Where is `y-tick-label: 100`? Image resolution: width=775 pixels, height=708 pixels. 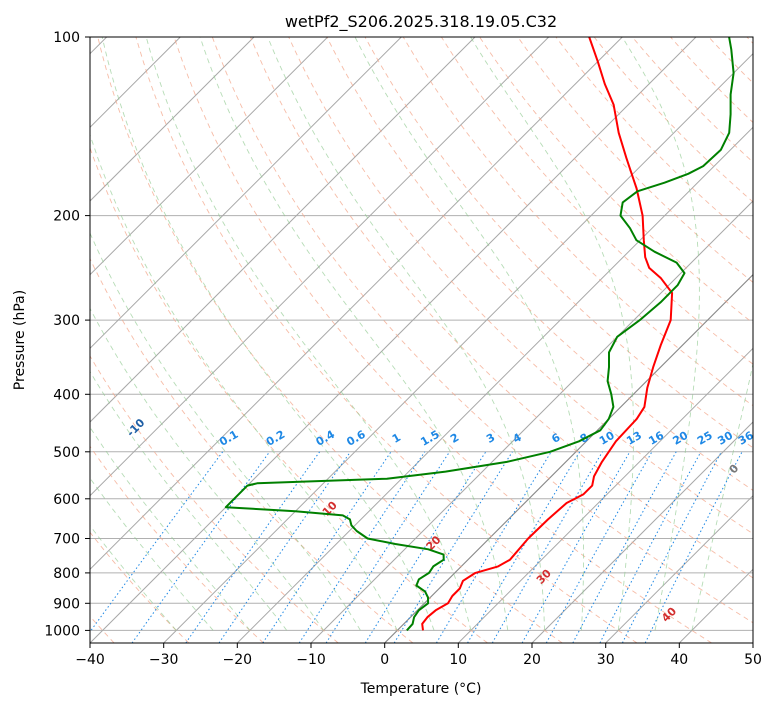
y-tick-label: 100 is located at coordinates (66, 38).